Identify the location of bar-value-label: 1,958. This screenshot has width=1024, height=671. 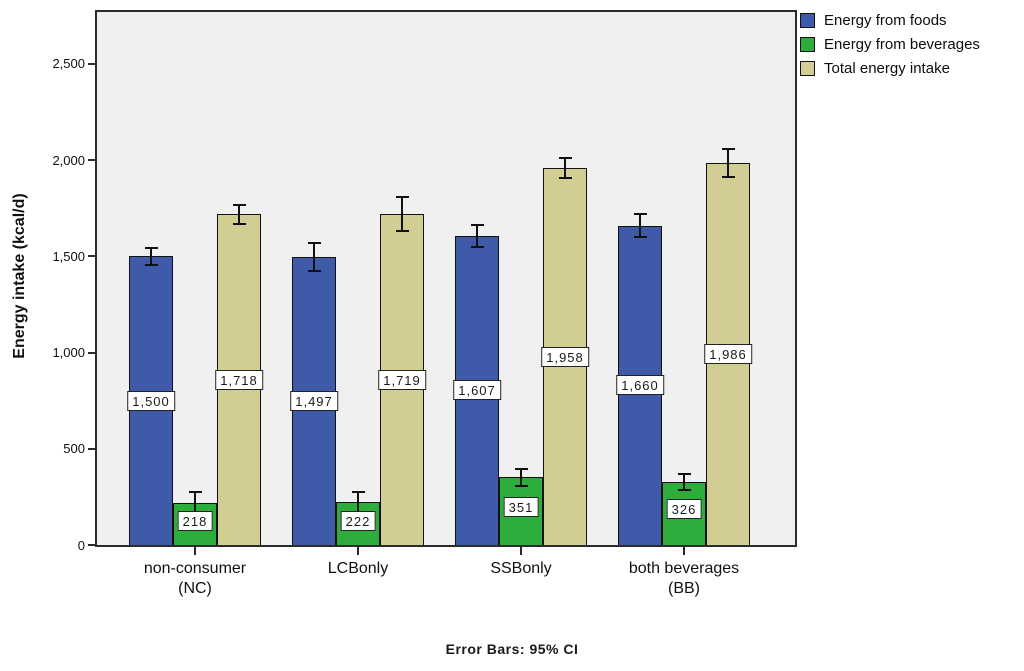
(565, 356).